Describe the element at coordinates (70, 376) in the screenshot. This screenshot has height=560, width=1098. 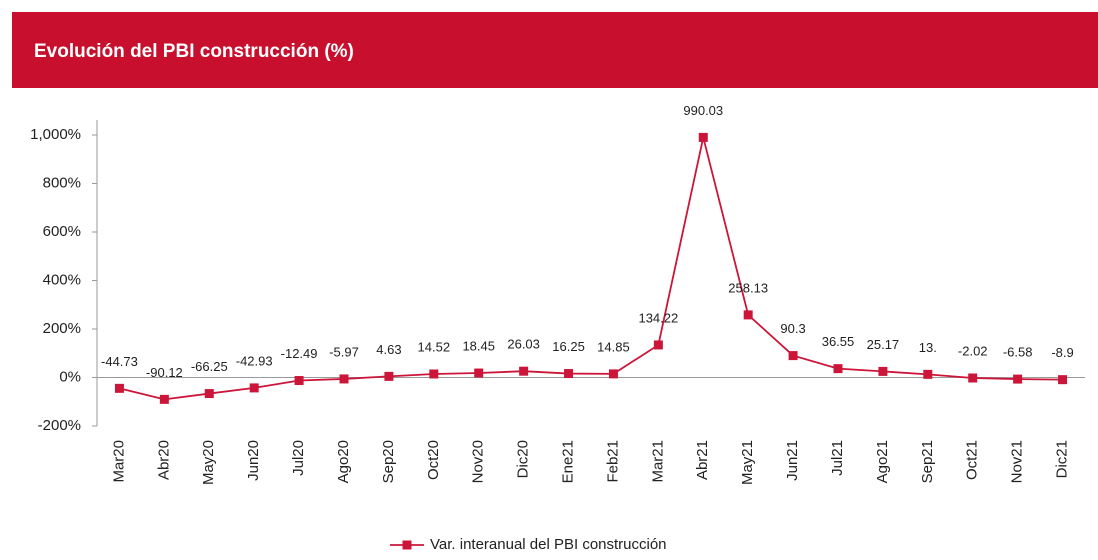
I see `y-tick-label: 0%` at that location.